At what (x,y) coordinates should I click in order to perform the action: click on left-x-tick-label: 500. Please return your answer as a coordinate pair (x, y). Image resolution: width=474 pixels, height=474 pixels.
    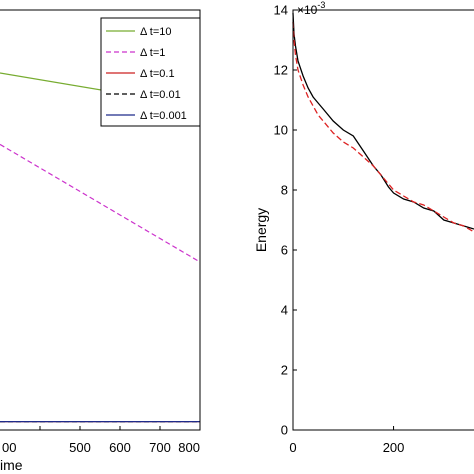
    Looking at the image, I should click on (80, 447).